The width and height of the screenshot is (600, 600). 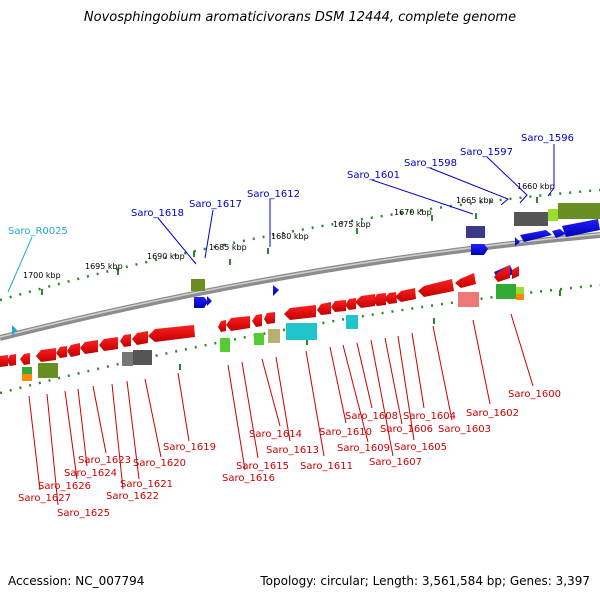 I want to click on gene-label: Saro_1615, so click(x=262, y=466).